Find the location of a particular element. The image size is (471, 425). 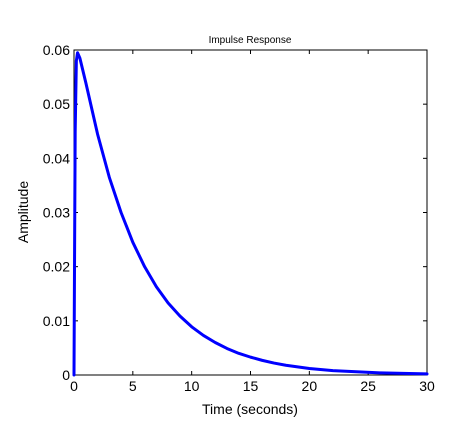

y-tick-label: 0.04 is located at coordinates (56, 158).